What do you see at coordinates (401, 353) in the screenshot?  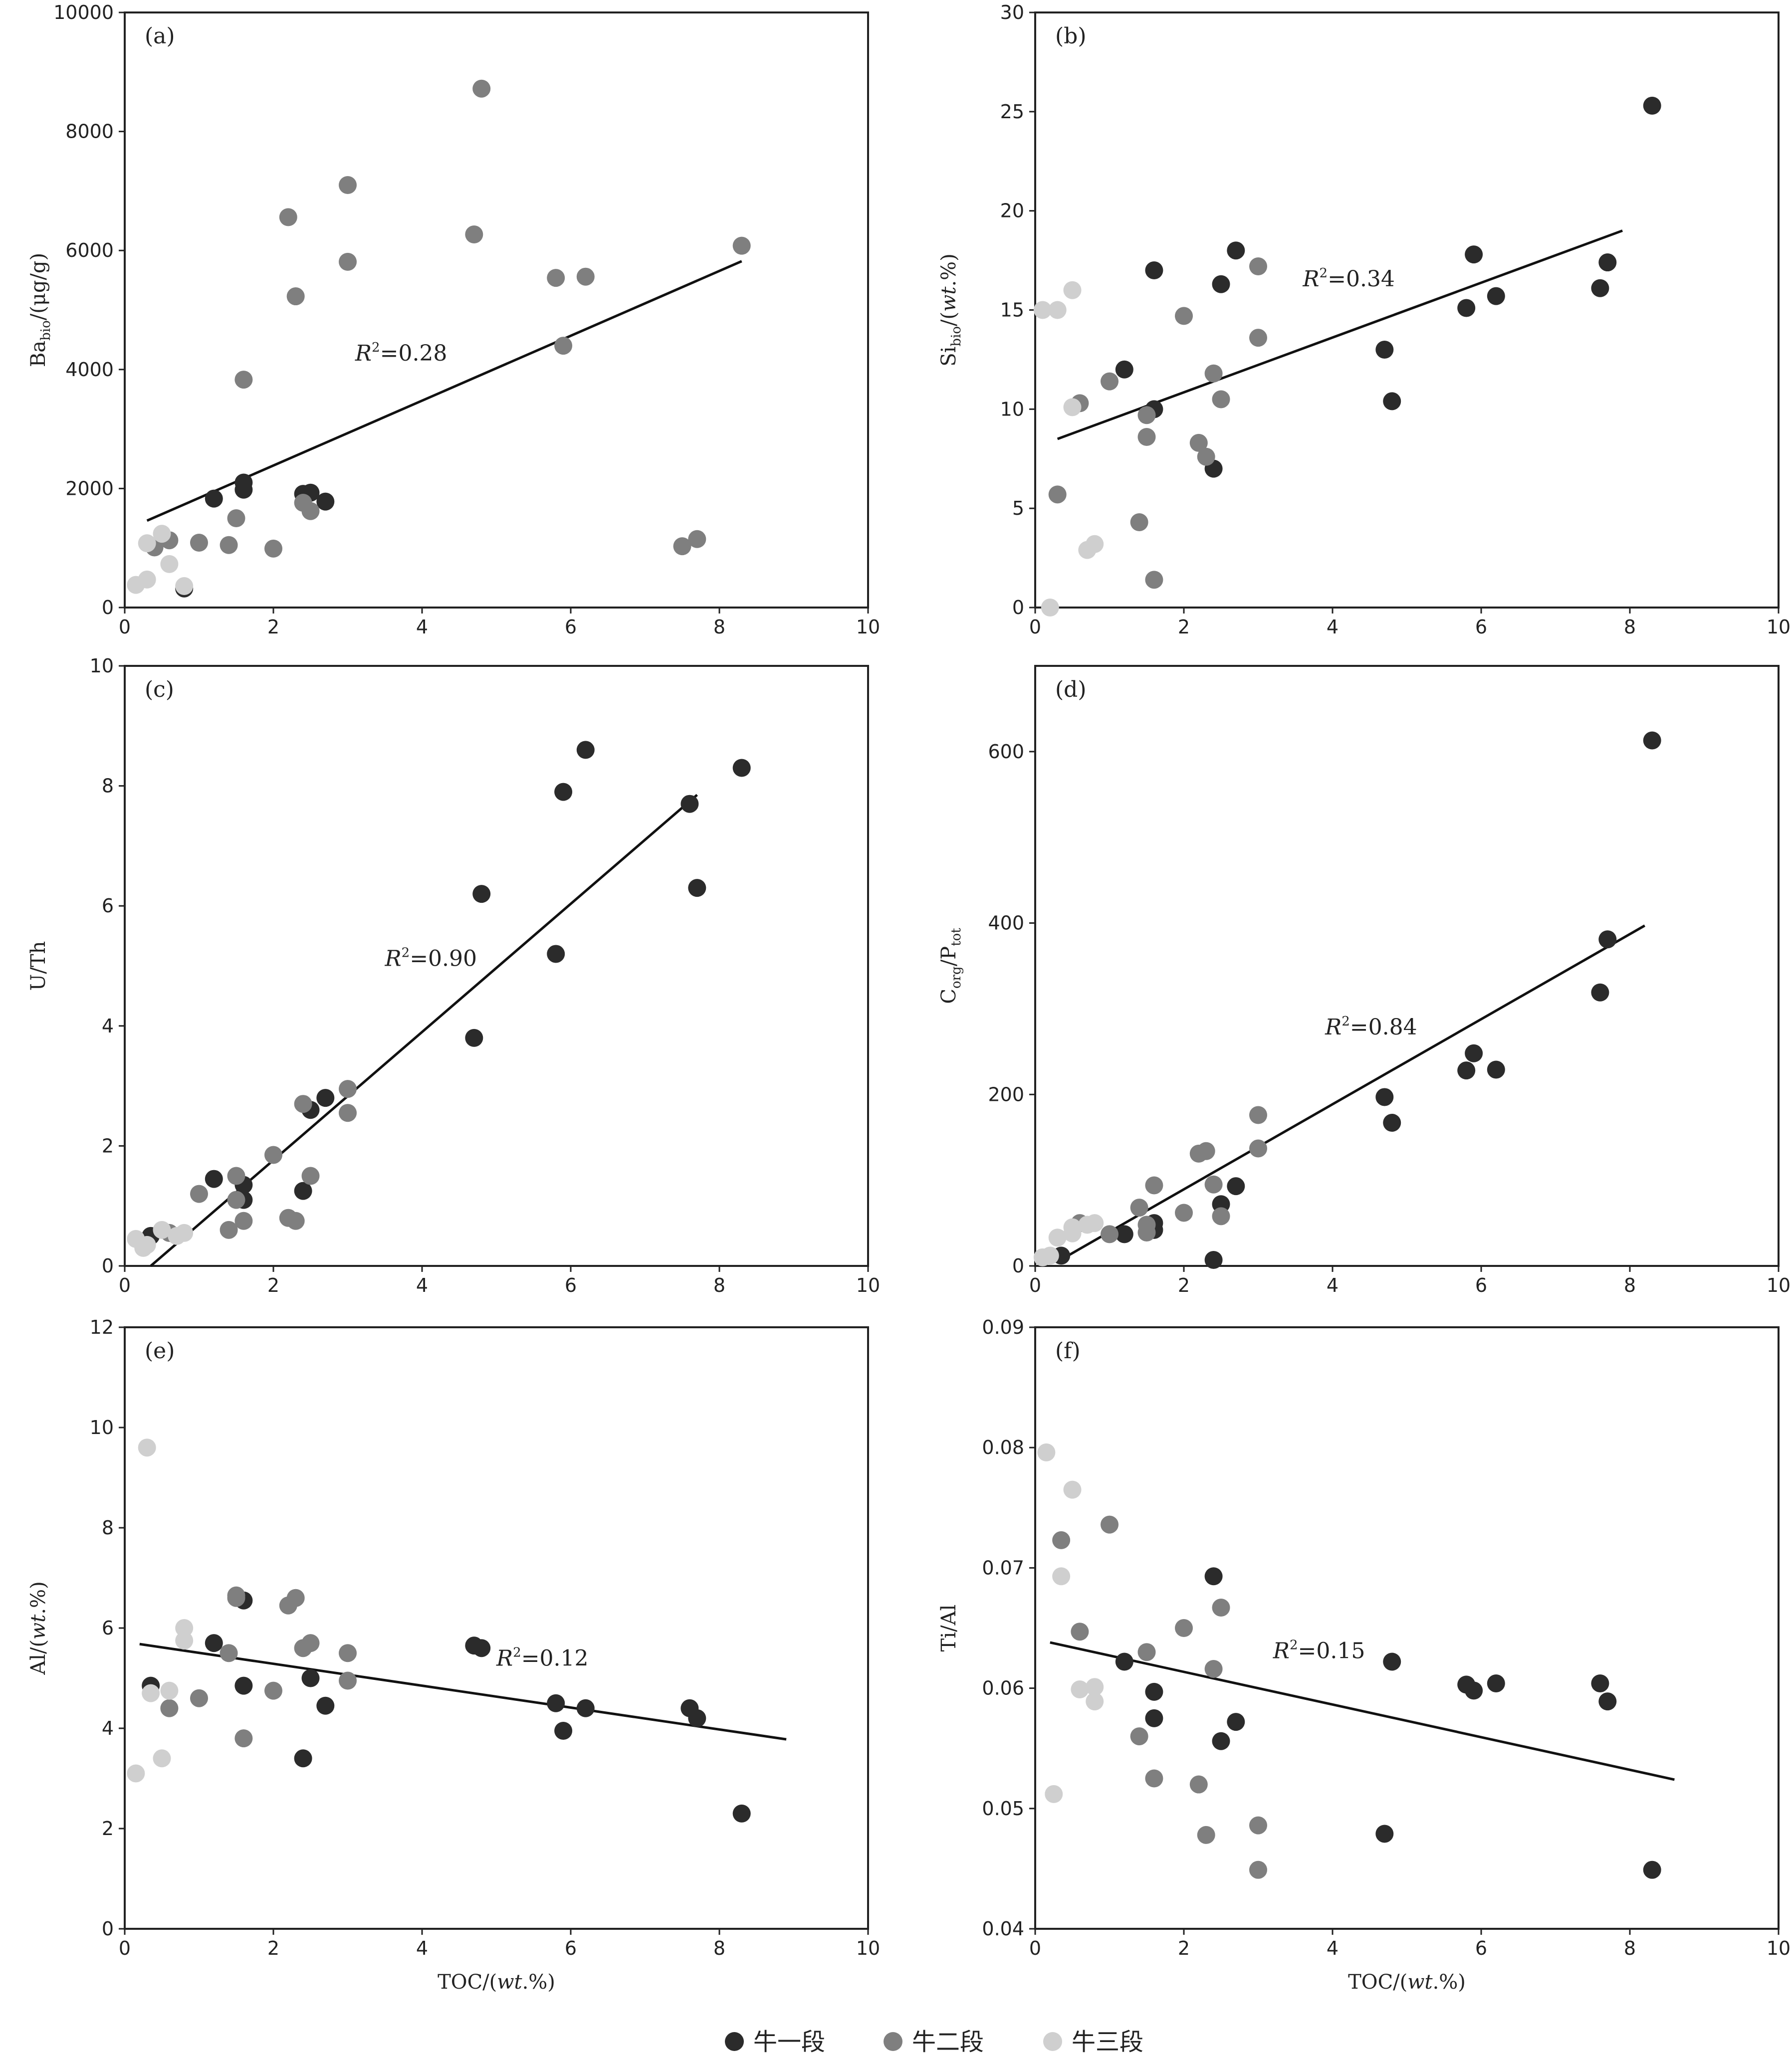 I see `r-squared-label: R2=0.28` at bounding box center [401, 353].